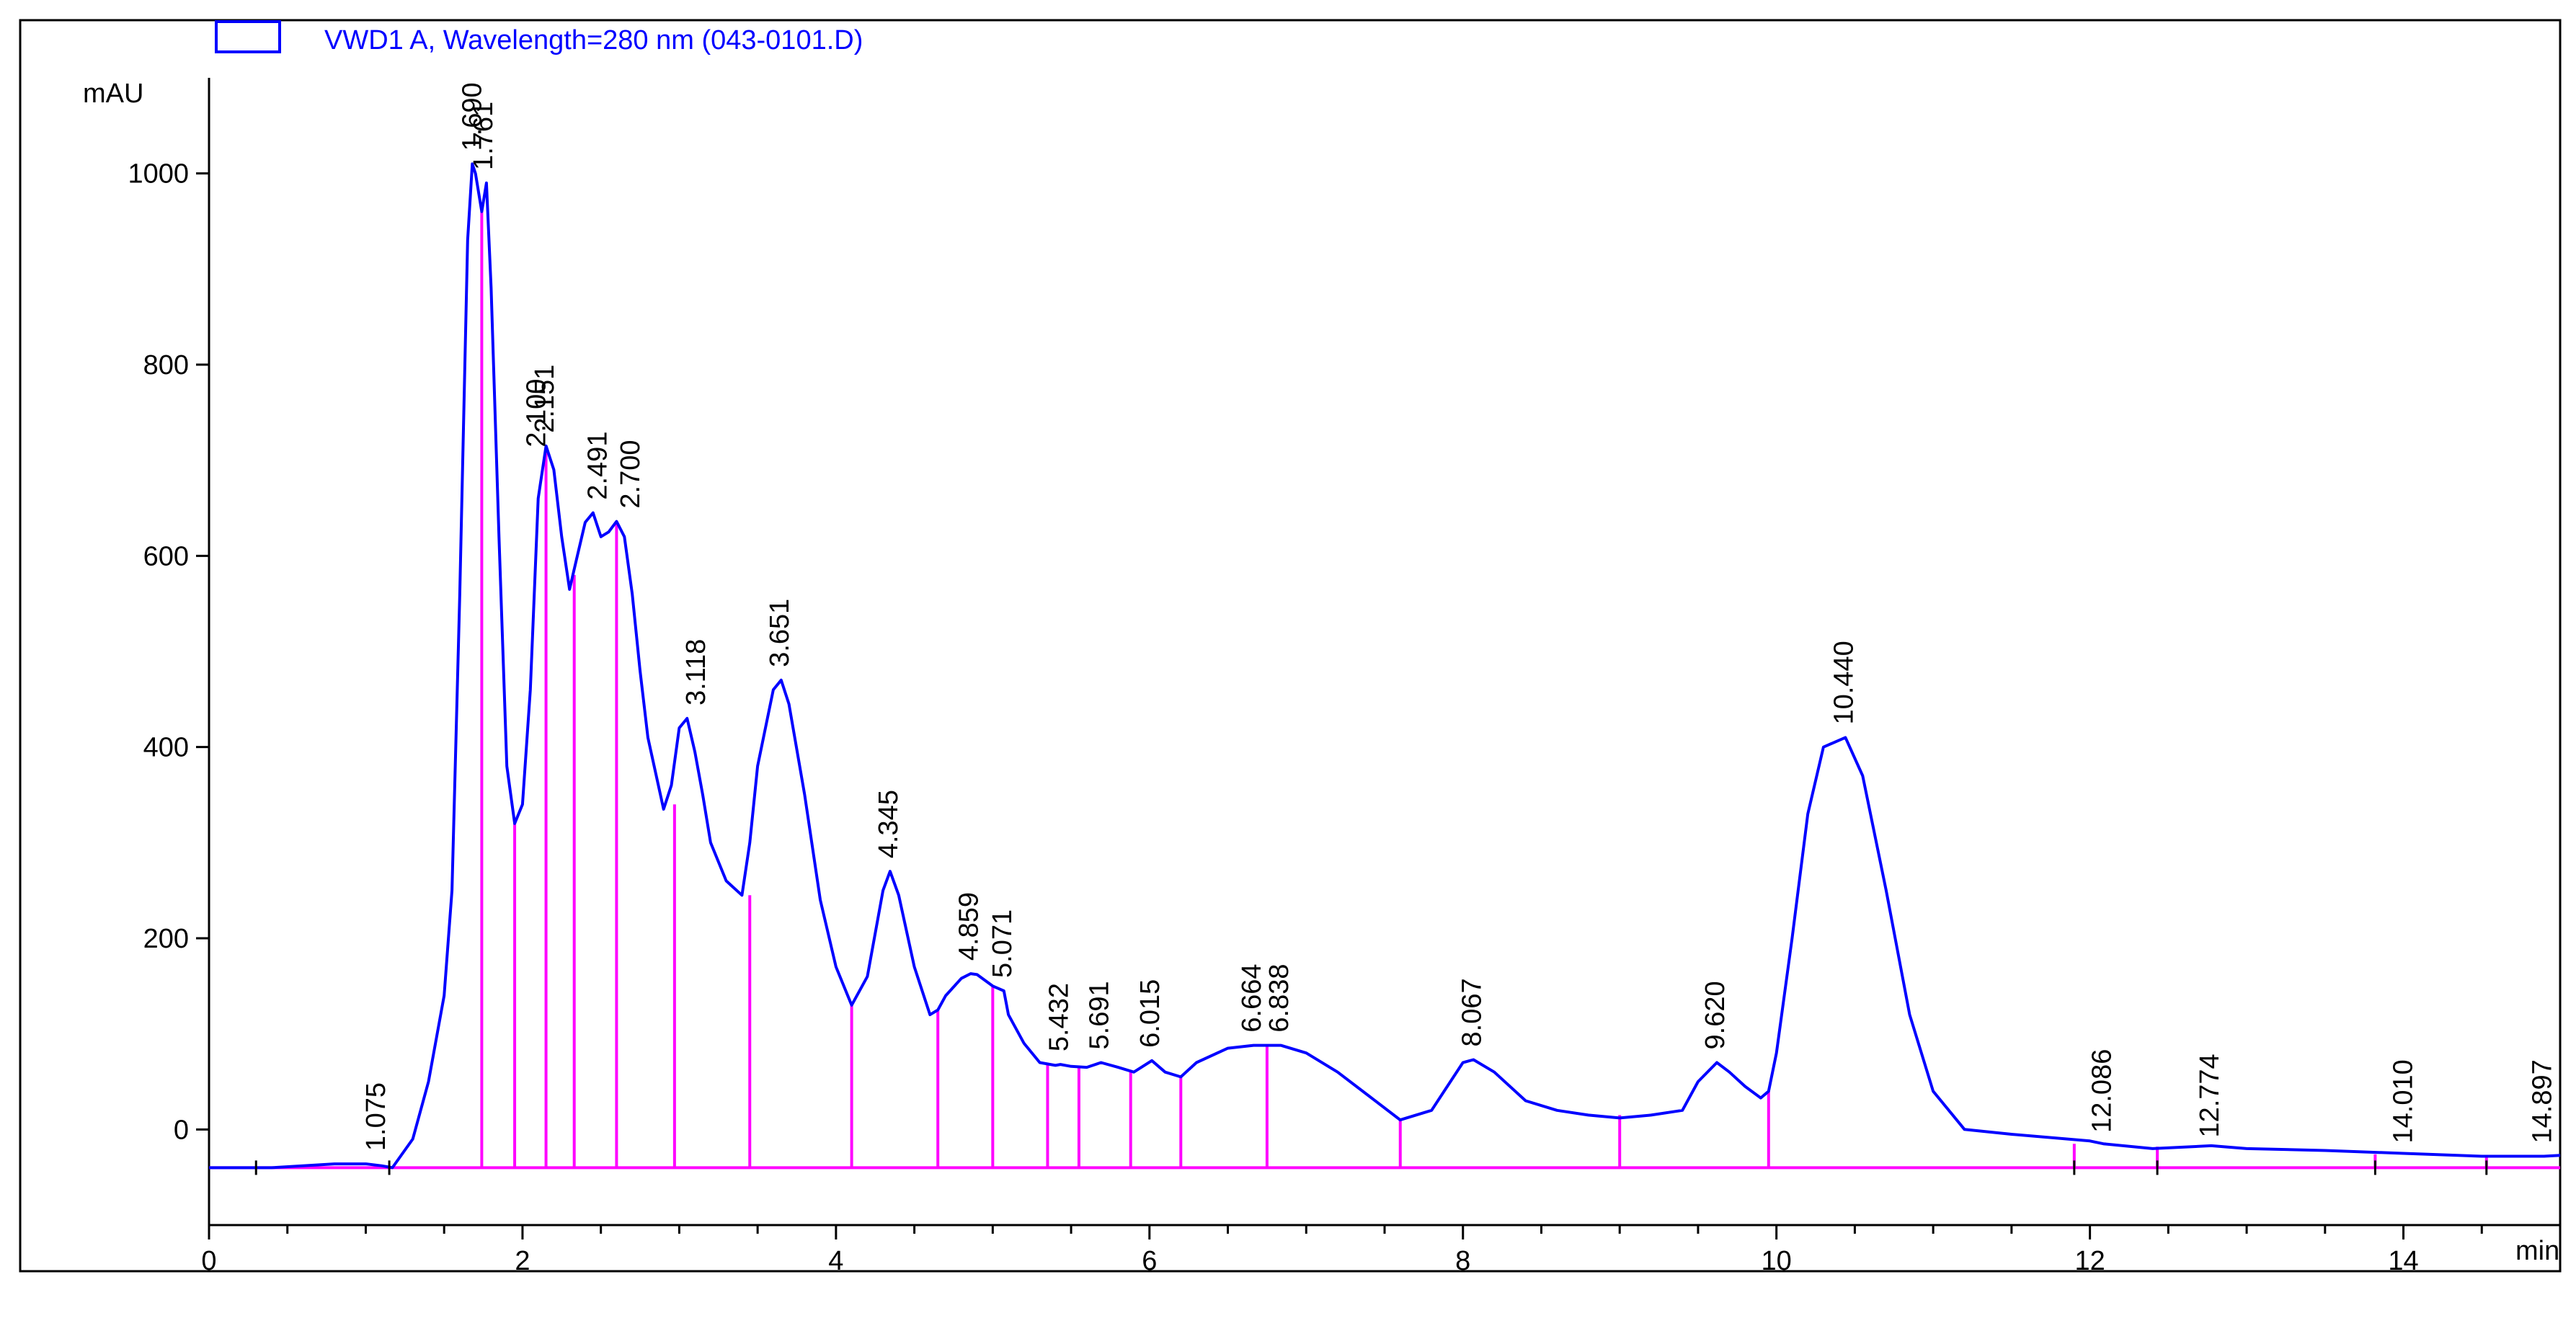 The image size is (2576, 1331). I want to click on peak-retention-label: 1.761, so click(483, 136).